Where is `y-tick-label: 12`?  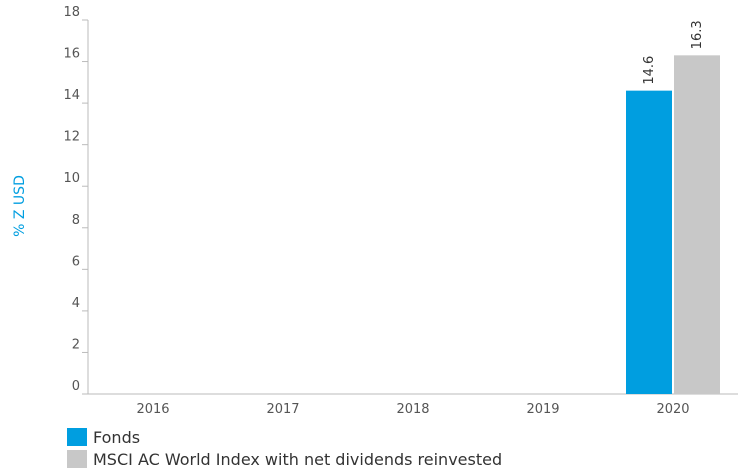 y-tick-label: 12 is located at coordinates (71, 137).